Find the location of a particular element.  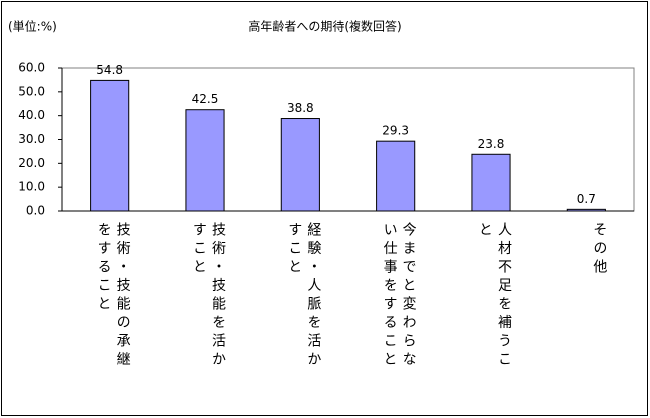

data-label: 54.8 is located at coordinates (109, 70).